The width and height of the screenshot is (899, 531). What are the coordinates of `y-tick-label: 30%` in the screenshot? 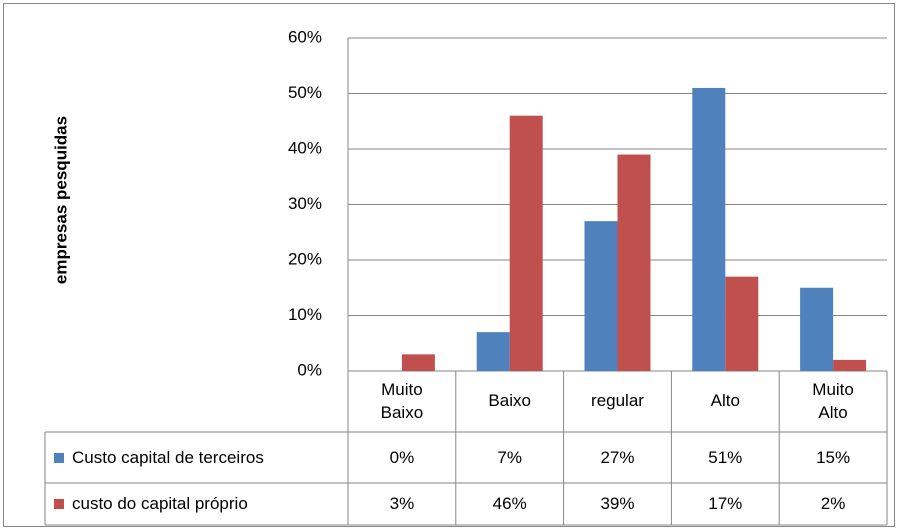 It's located at (305, 203).